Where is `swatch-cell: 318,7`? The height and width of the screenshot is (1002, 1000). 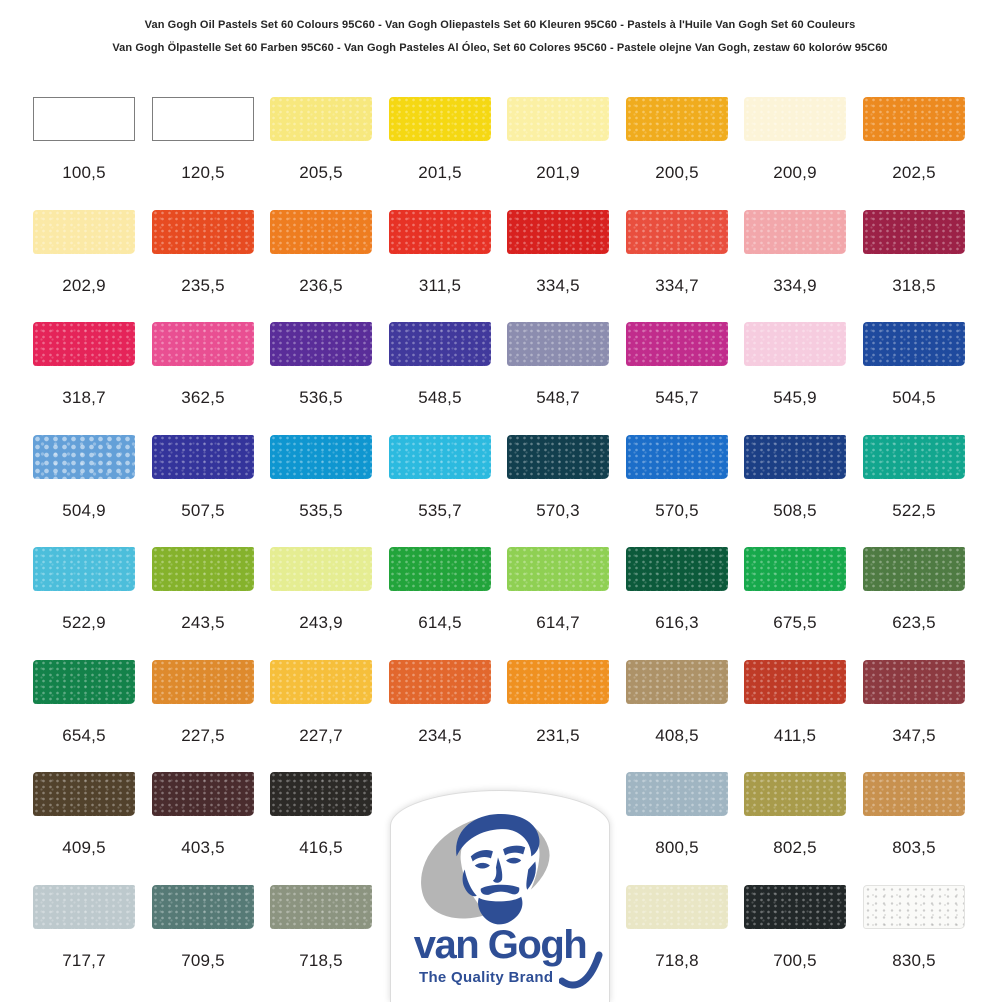 swatch-cell: 318,7 is located at coordinates (84, 365).